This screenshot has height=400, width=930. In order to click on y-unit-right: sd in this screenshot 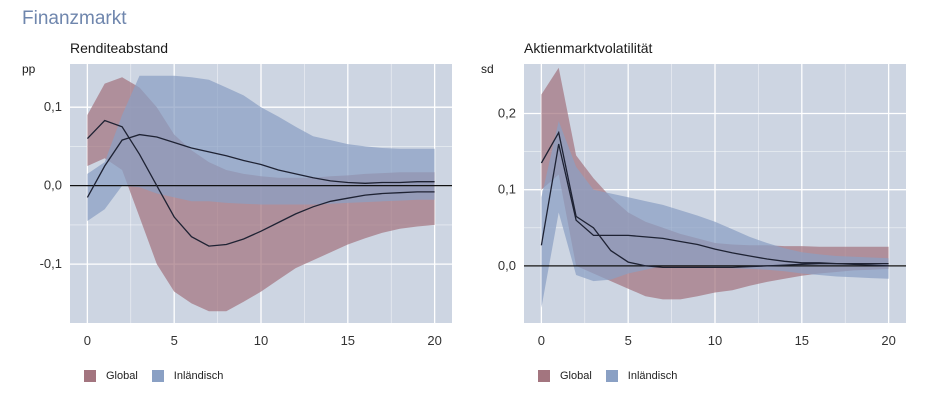, I will do `click(487, 69)`.